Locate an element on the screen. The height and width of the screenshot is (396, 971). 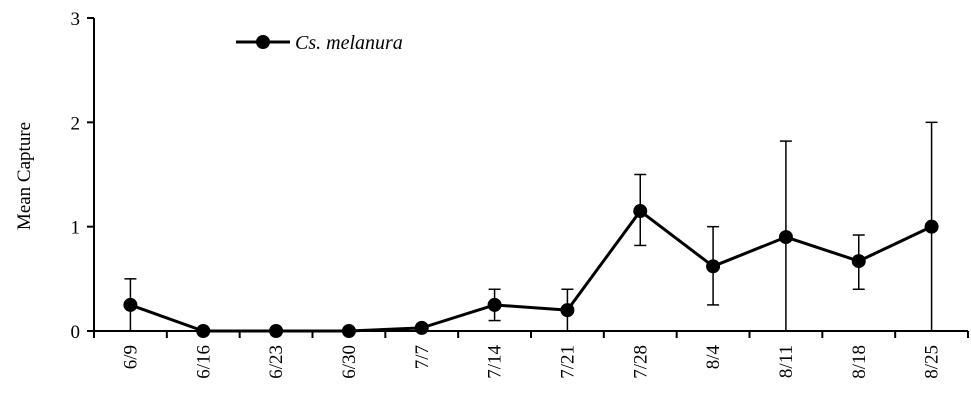
x-tick-label: 7/14 is located at coordinates (495, 362).